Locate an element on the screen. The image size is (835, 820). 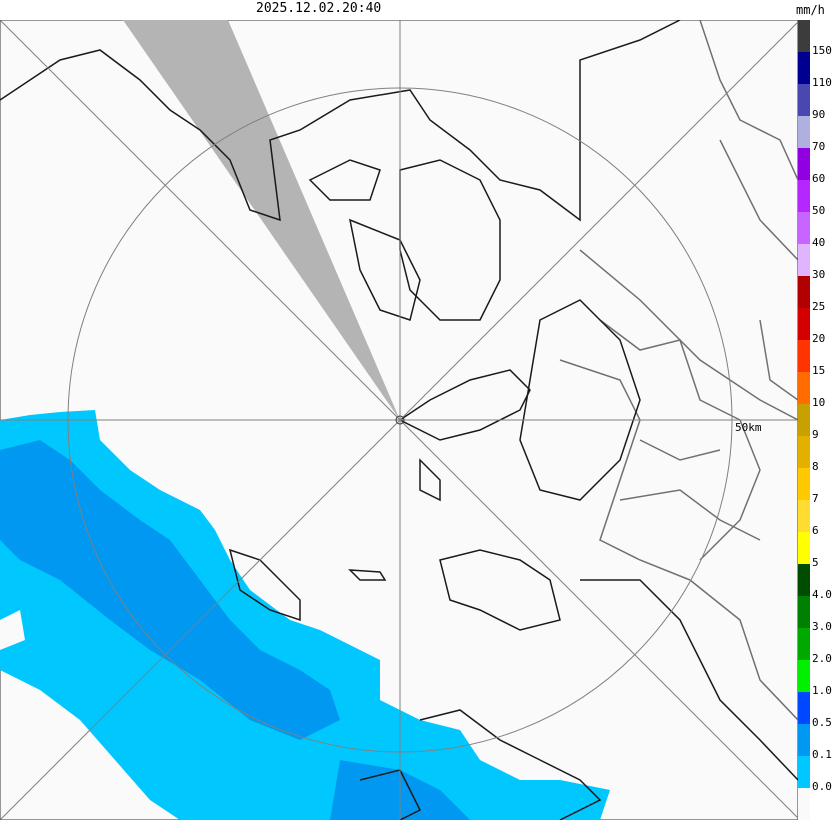
legend-label: 110 is located at coordinates (822, 82).